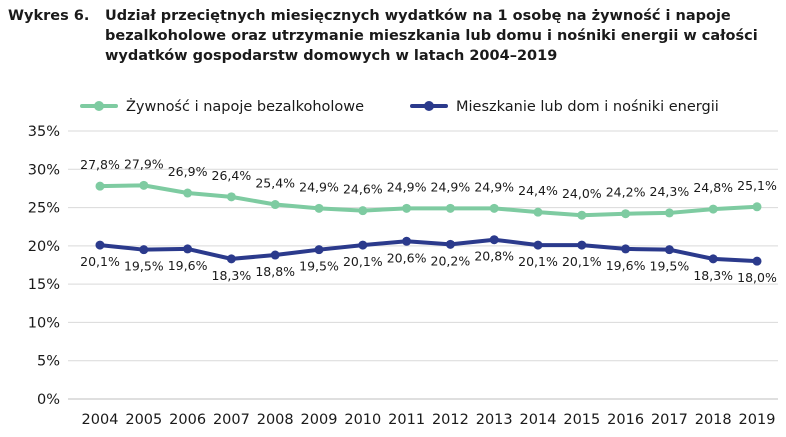 This screenshot has width=786, height=437. I want to click on y-tick-label: 0%, so click(48, 400).